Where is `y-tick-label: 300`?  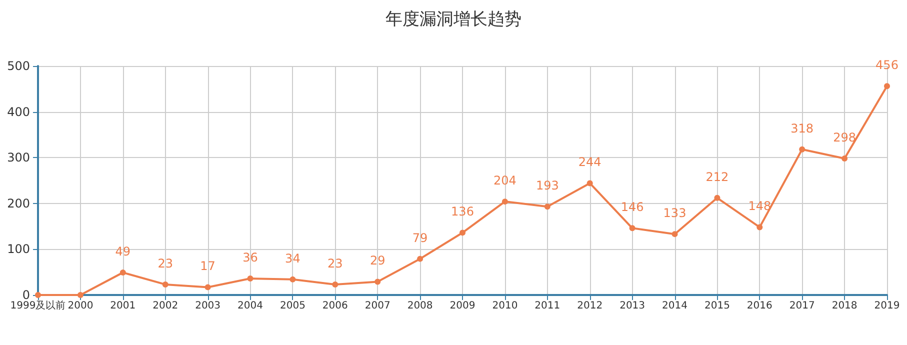
y-tick-label: 300 is located at coordinates (18, 157).